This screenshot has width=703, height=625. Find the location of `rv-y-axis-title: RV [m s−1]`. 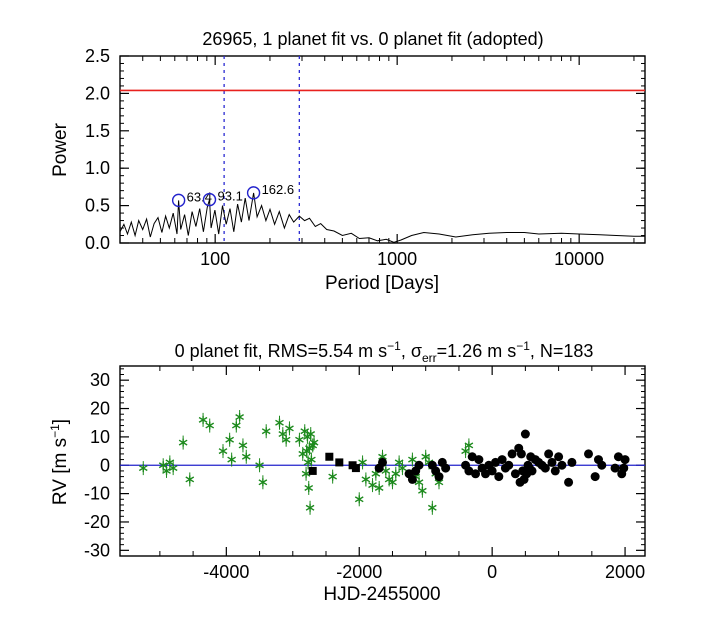

rv-y-axis-title: RV [m s−1] is located at coordinates (59, 462).